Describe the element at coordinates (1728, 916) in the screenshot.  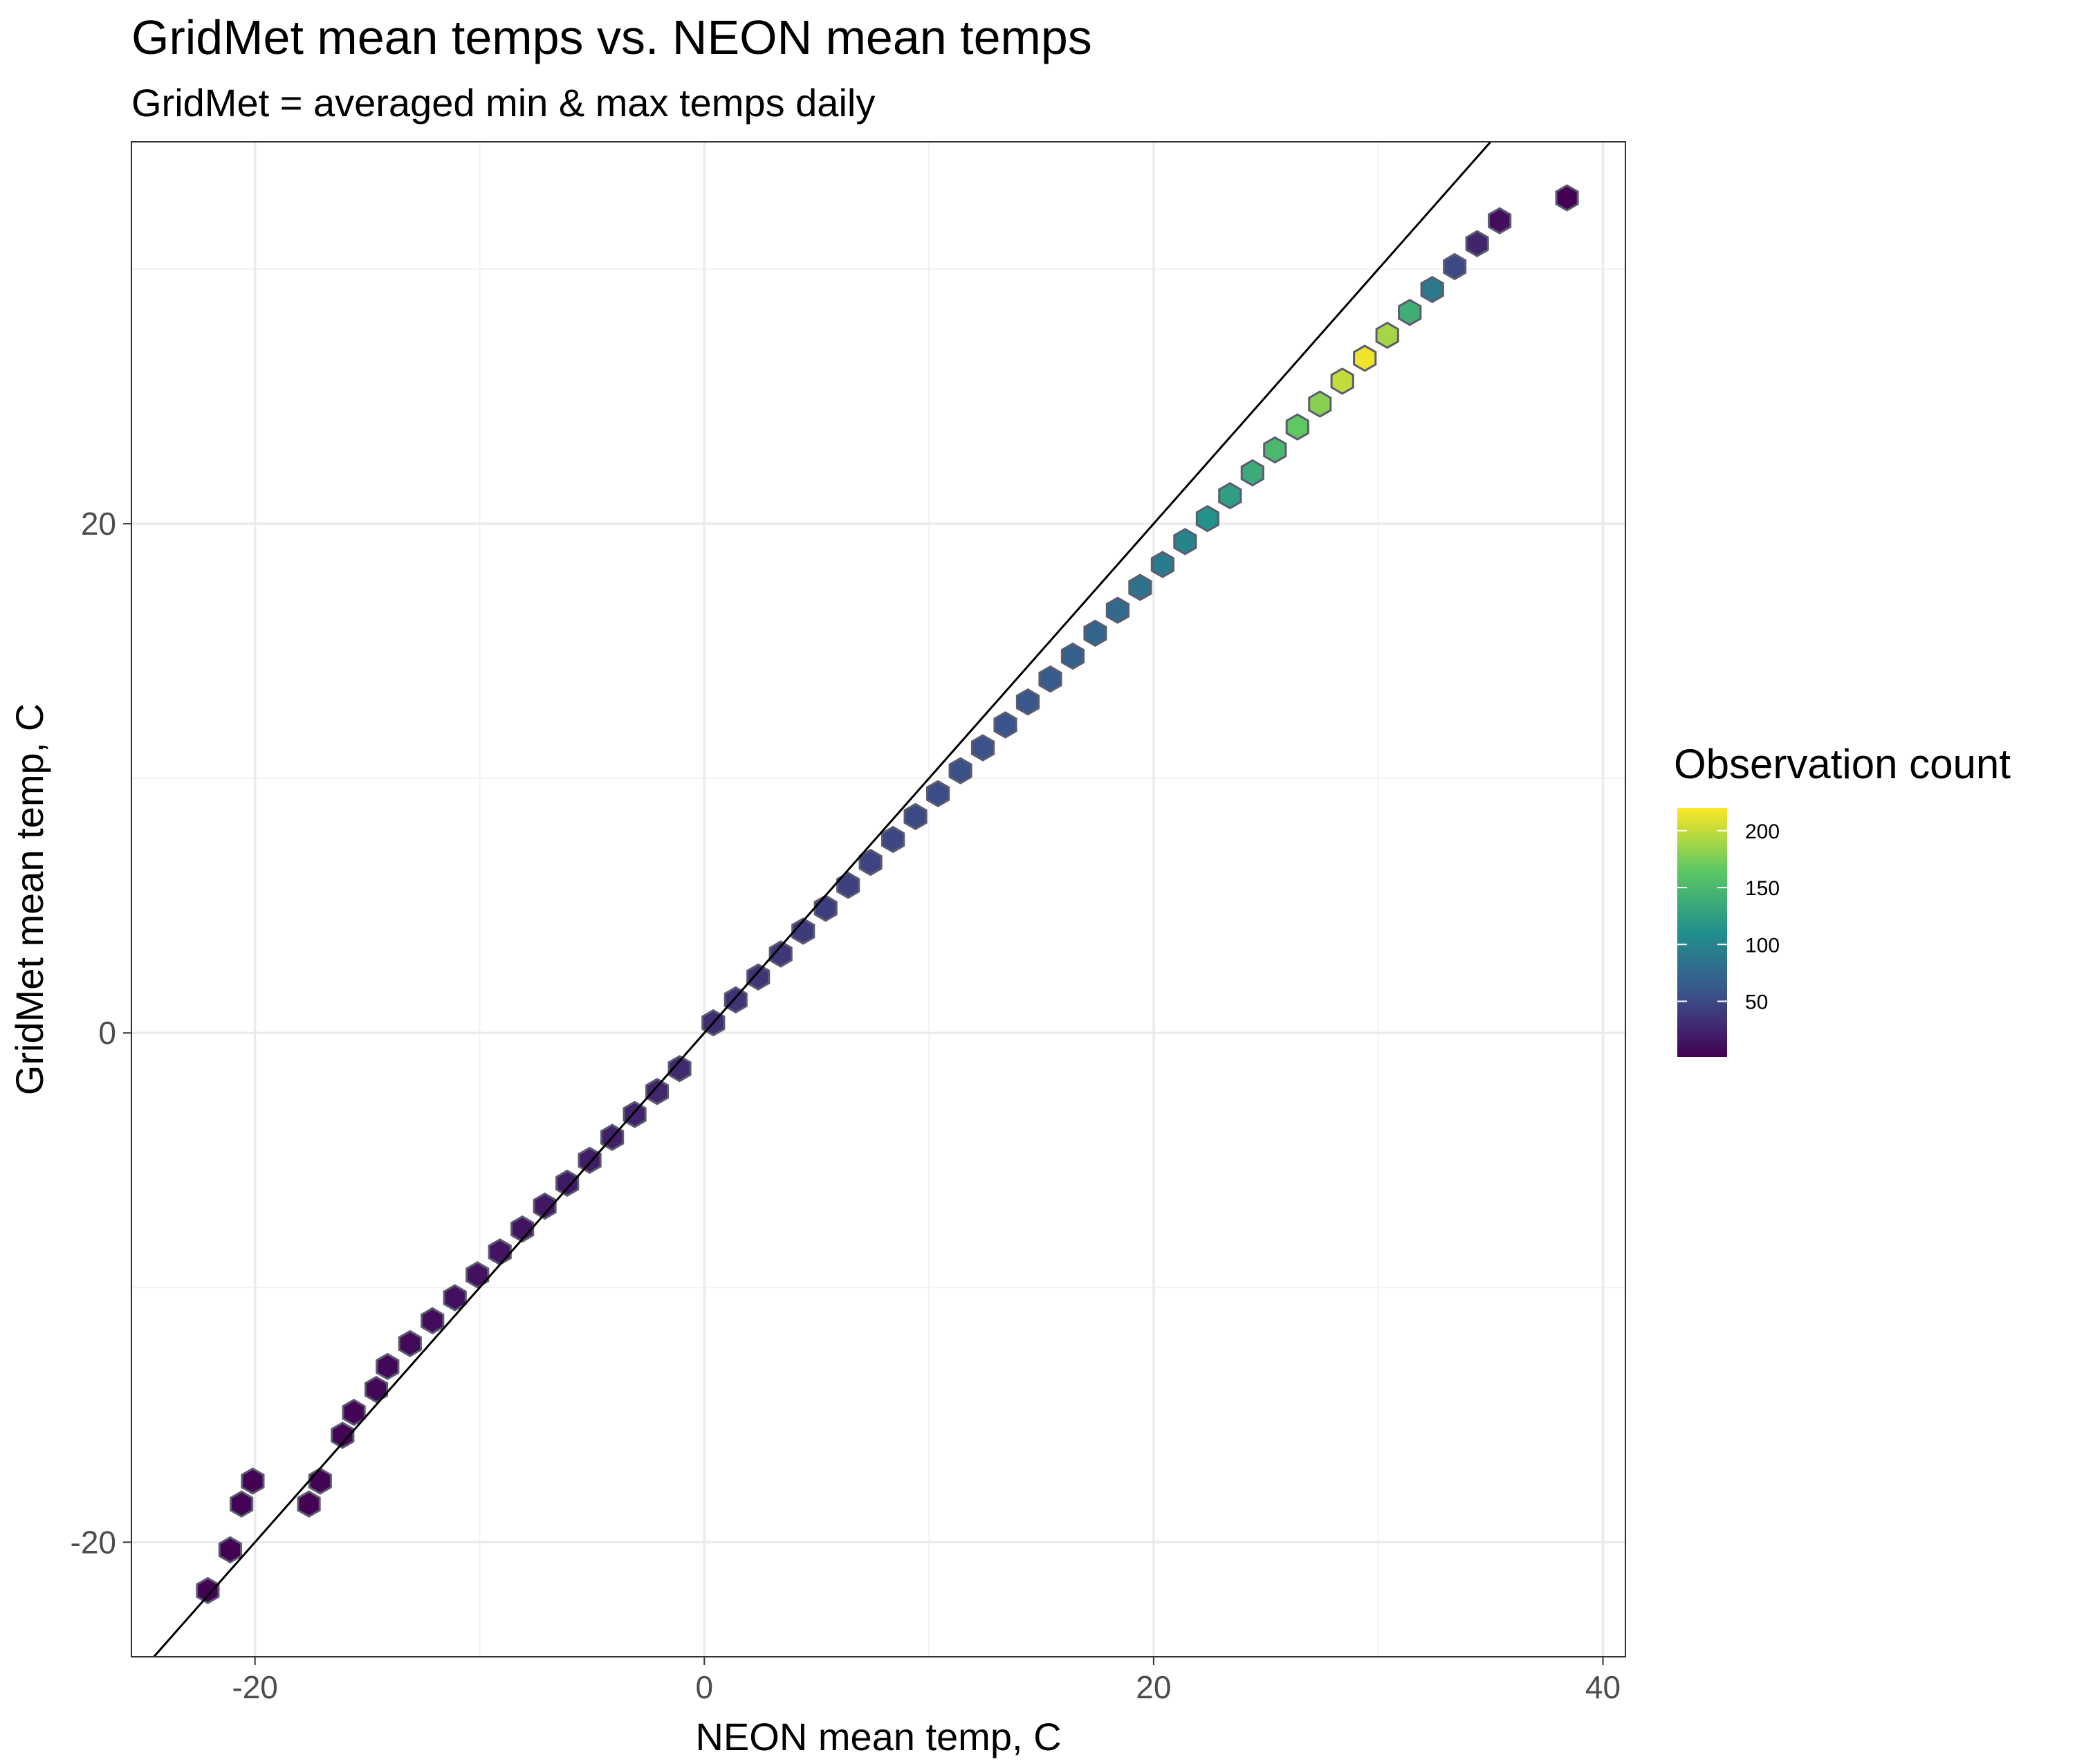
I see `legend-ticks: 50 100 150 200` at that location.